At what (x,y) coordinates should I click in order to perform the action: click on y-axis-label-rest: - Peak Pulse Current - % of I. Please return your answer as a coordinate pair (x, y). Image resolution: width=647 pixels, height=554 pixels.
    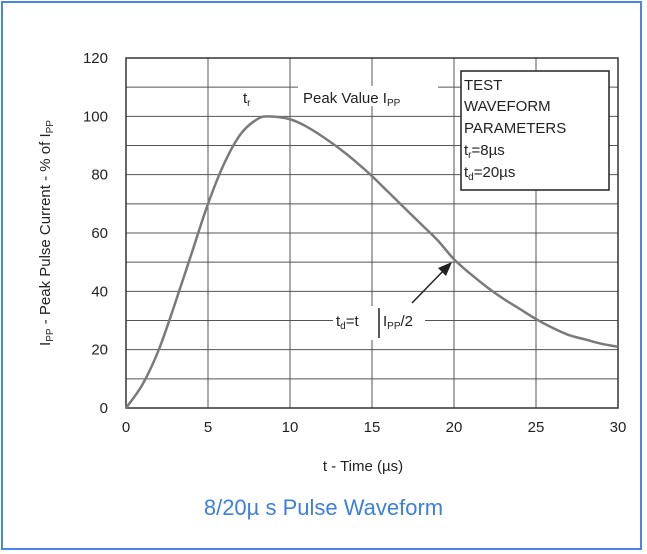
    Looking at the image, I should click on (45, 230).